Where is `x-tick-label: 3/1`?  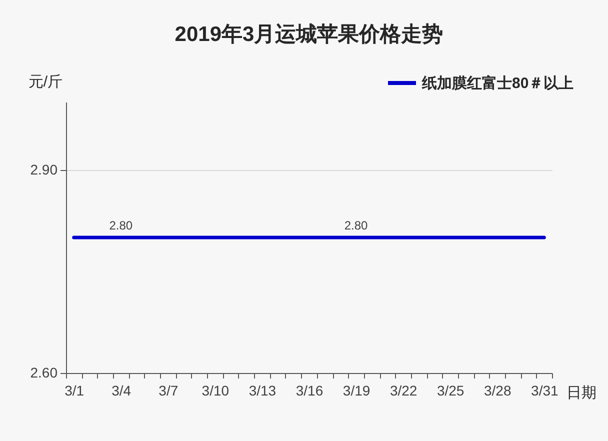
x-tick-label: 3/1 is located at coordinates (74, 390).